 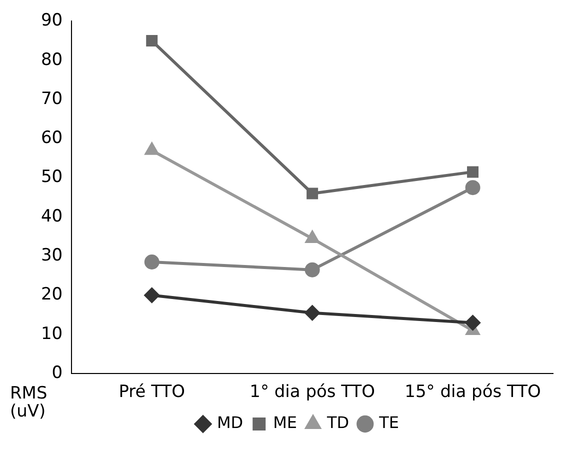 I want to click on y-tick-label: 30, so click(x=51, y=256).